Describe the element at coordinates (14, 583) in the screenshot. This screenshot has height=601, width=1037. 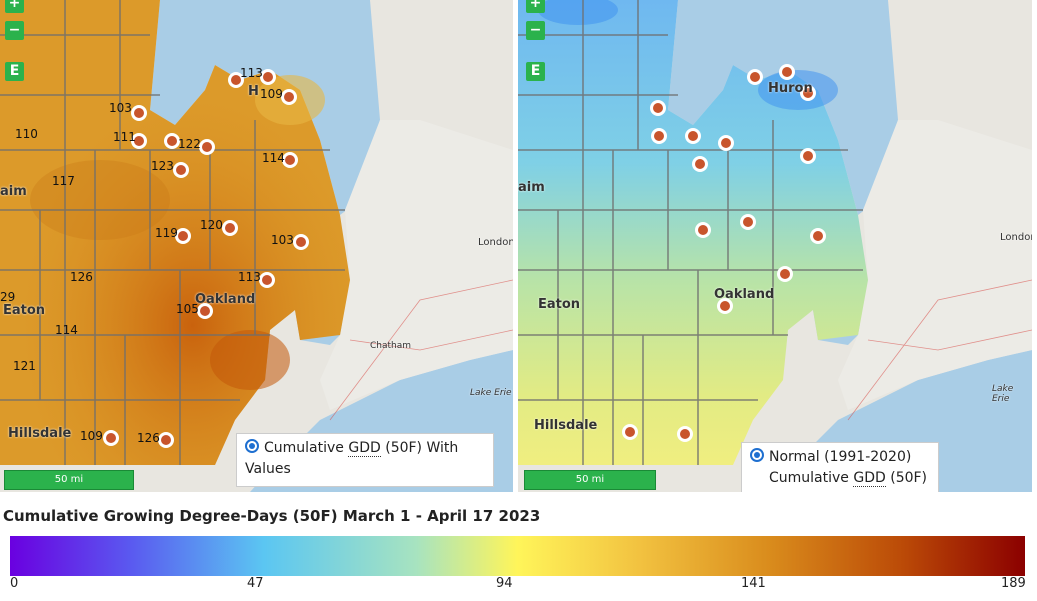
I see `colorbar-tick: 0` at that location.